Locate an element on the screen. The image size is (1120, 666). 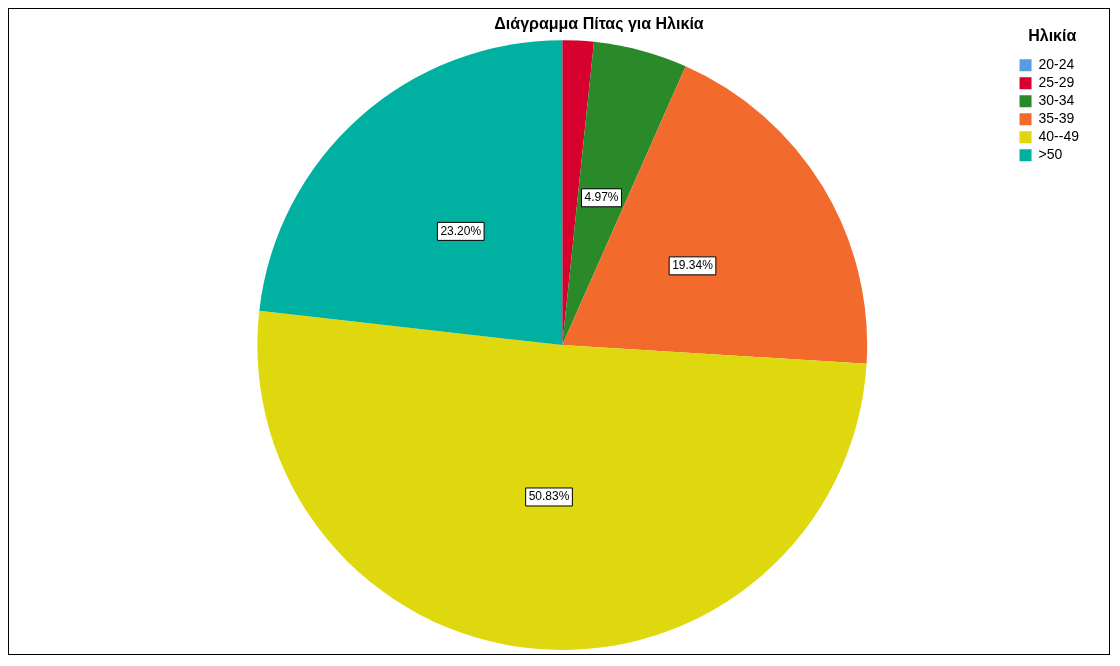
legend-label: 20-24 is located at coordinates (1056, 64).